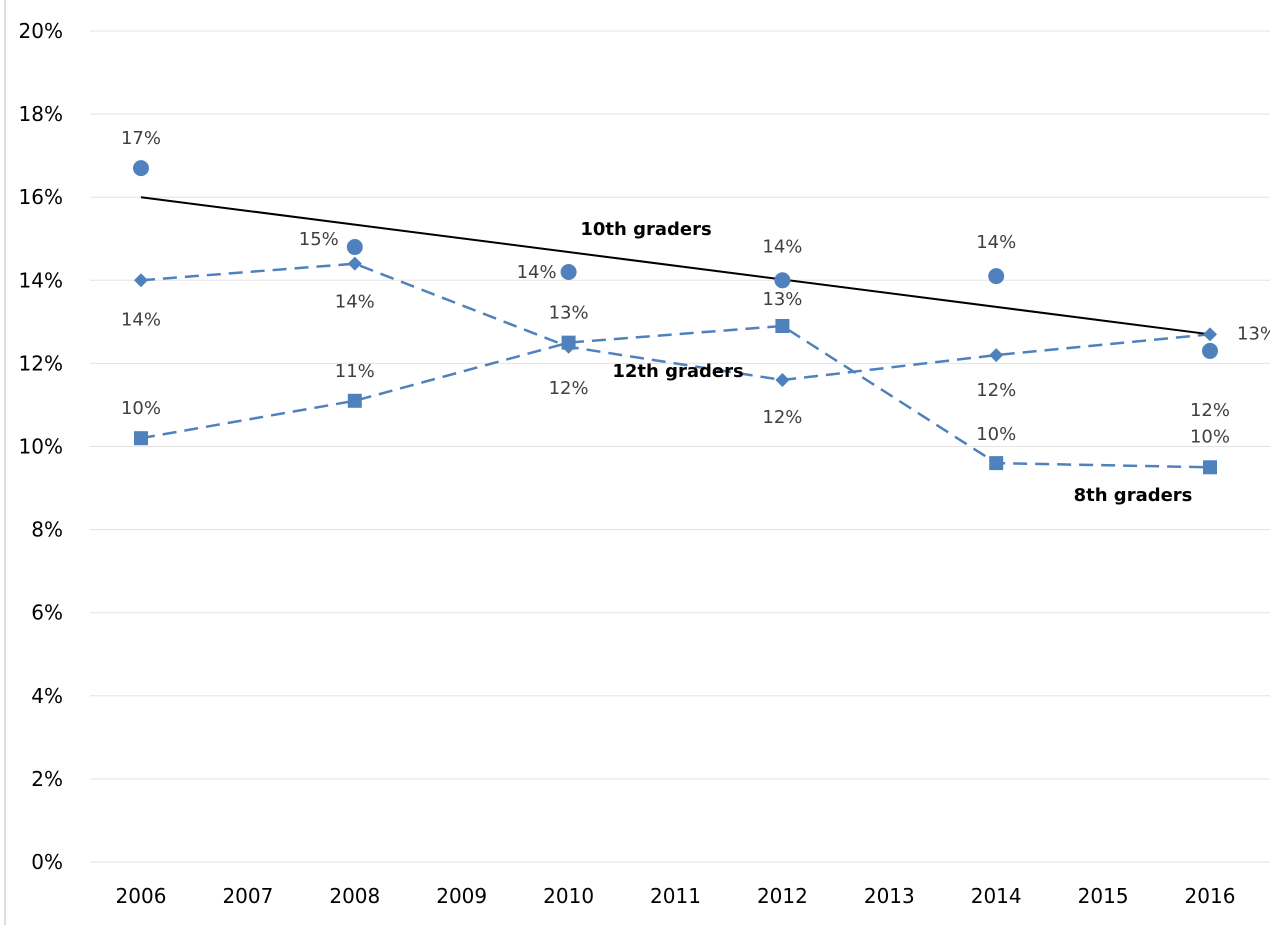 The height and width of the screenshot is (925, 1270). I want to click on x-tick-label: 2013, so click(889, 896).